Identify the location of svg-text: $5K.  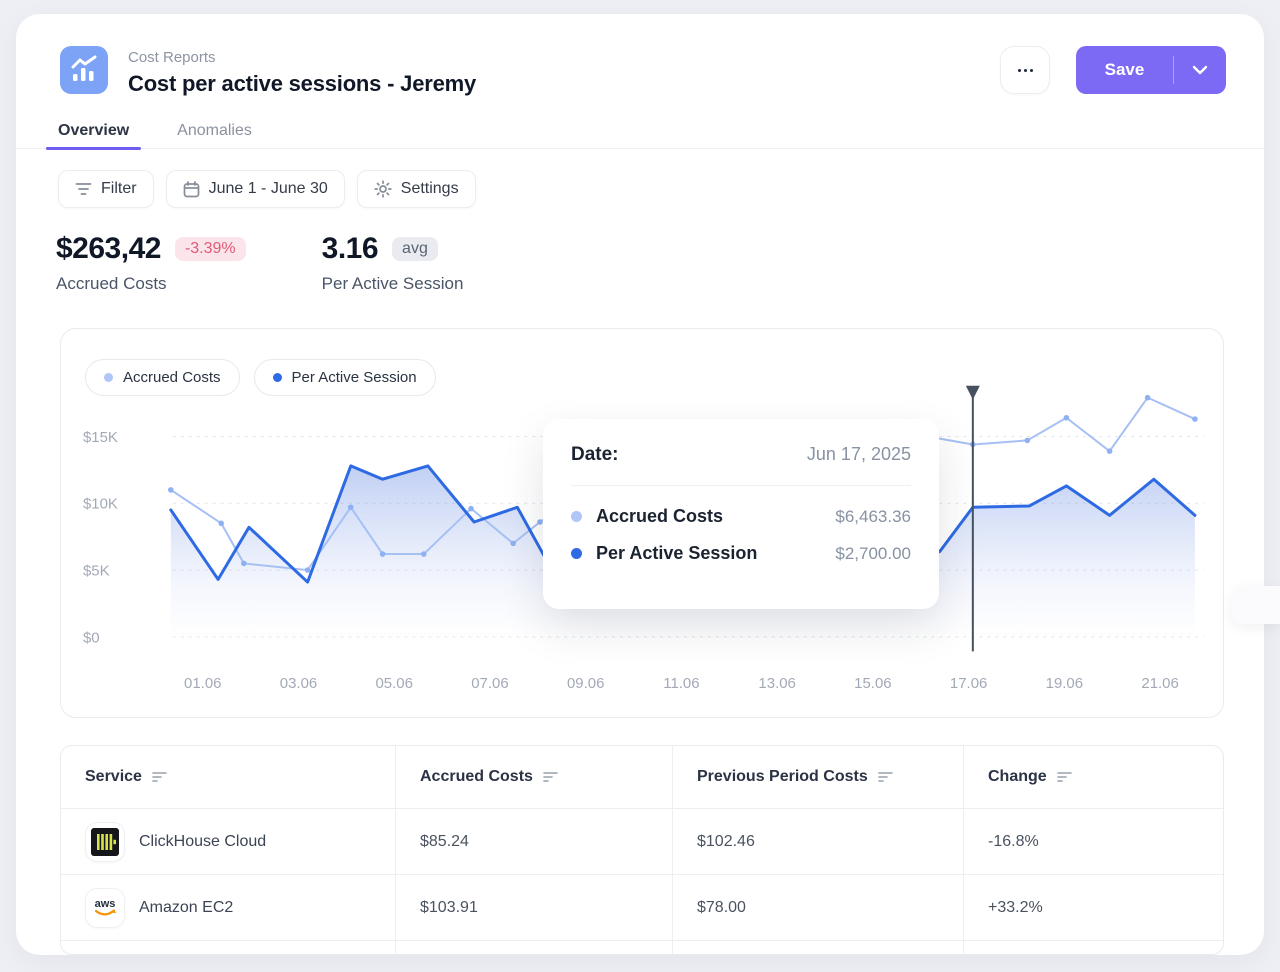
(96, 571).